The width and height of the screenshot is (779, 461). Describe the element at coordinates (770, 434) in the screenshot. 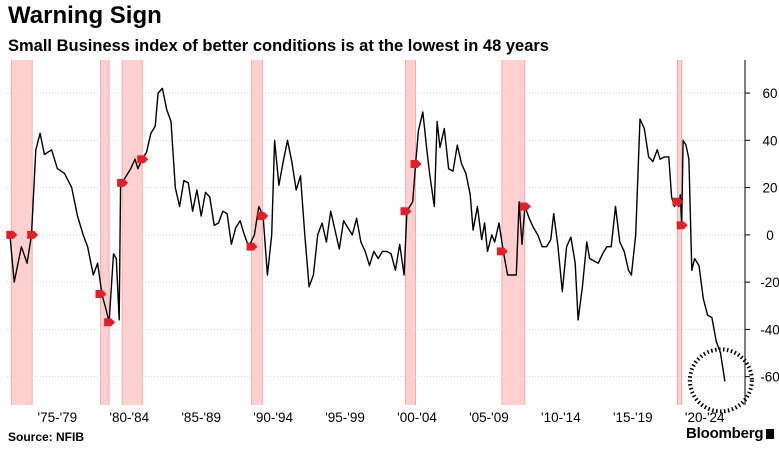

I see `logo-mark-icon` at that location.